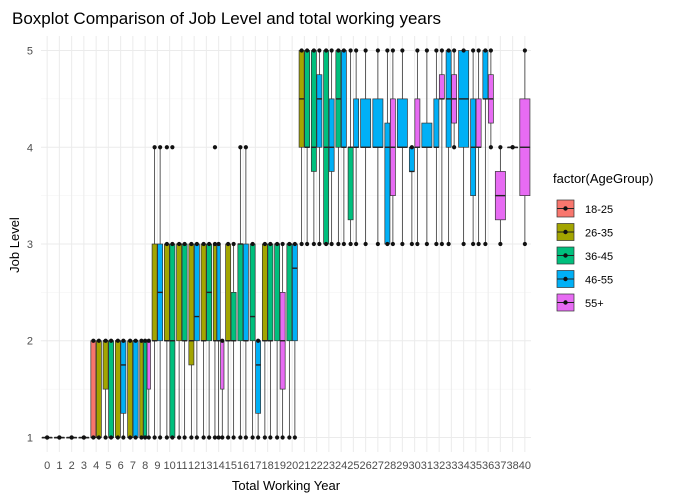 The image size is (680, 500). What do you see at coordinates (170, 466) in the screenshot?
I see `x-tick-label: 10` at bounding box center [170, 466].